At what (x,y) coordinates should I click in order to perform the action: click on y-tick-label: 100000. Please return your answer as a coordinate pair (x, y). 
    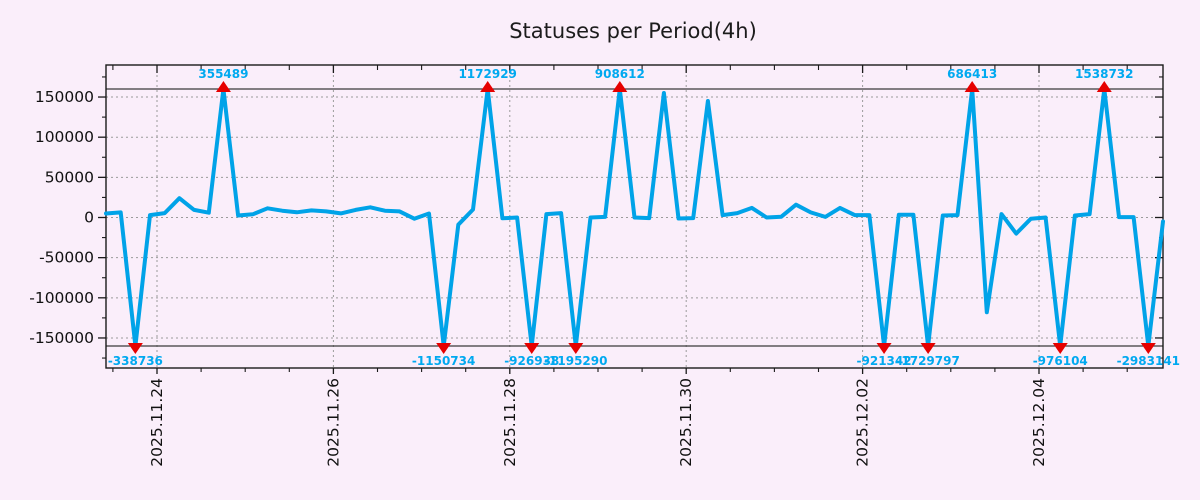
    Looking at the image, I should click on (64, 137).